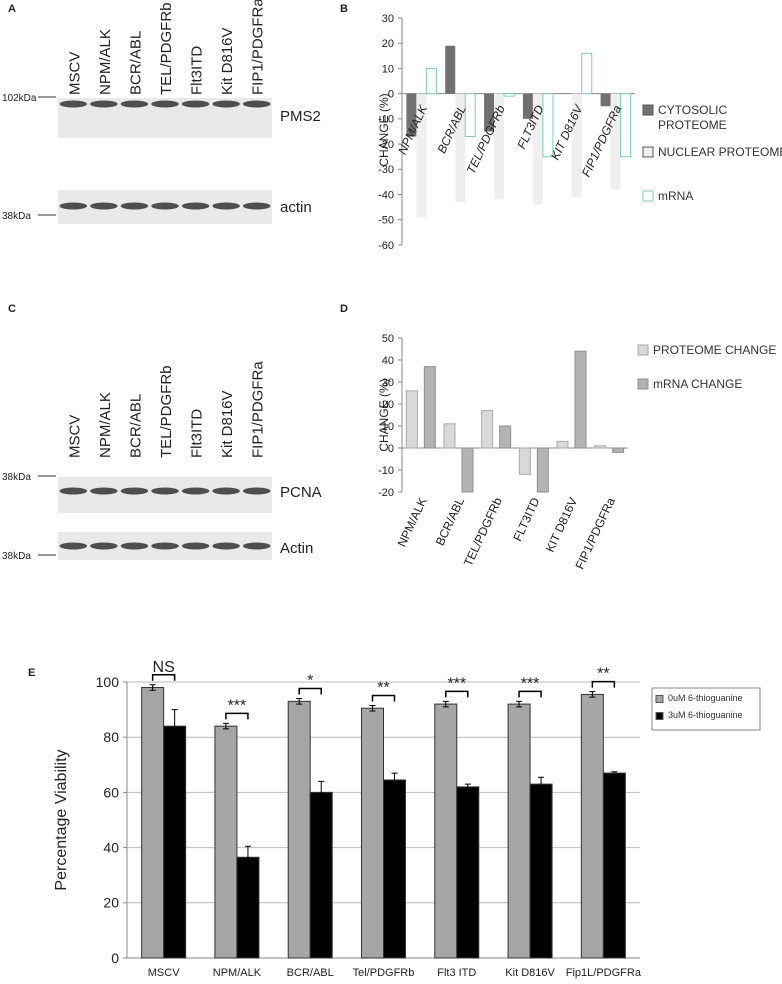  What do you see at coordinates (105, 62) in the screenshot?
I see `lane-label: NPM/ALK` at bounding box center [105, 62].